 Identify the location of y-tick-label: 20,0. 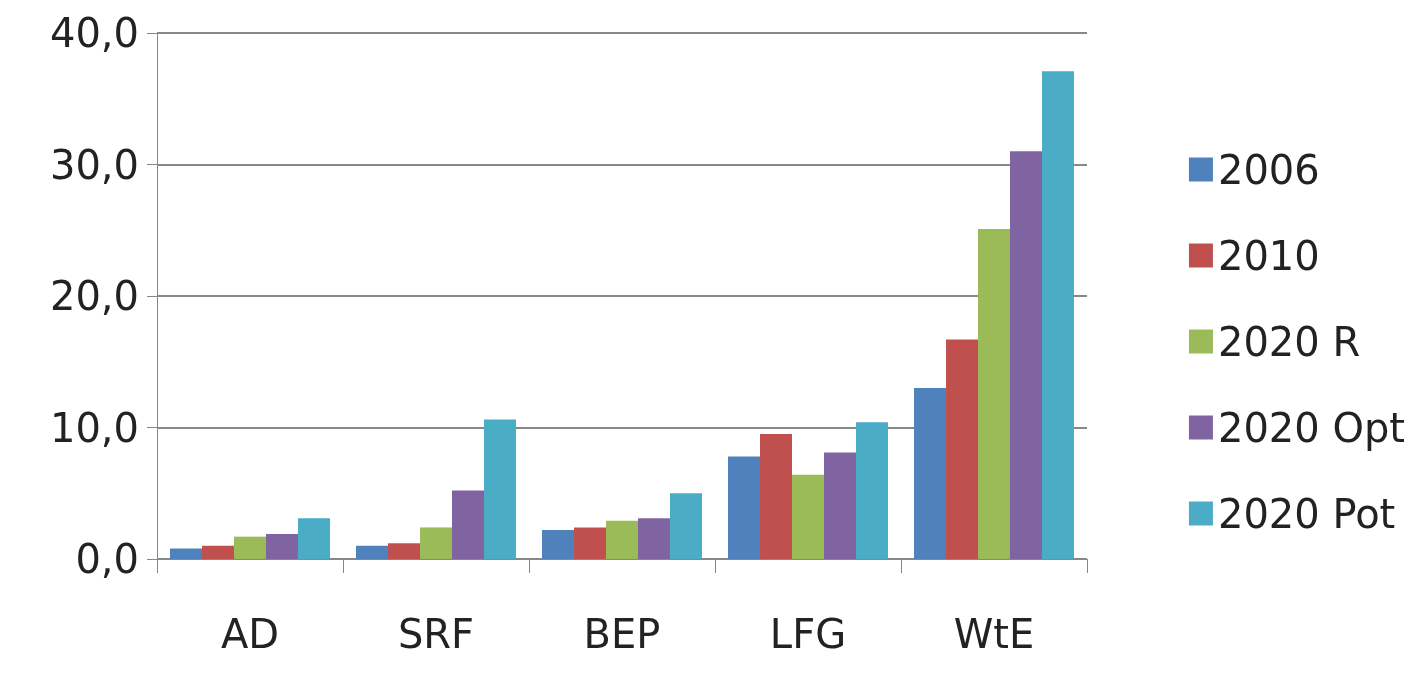
(94, 296).